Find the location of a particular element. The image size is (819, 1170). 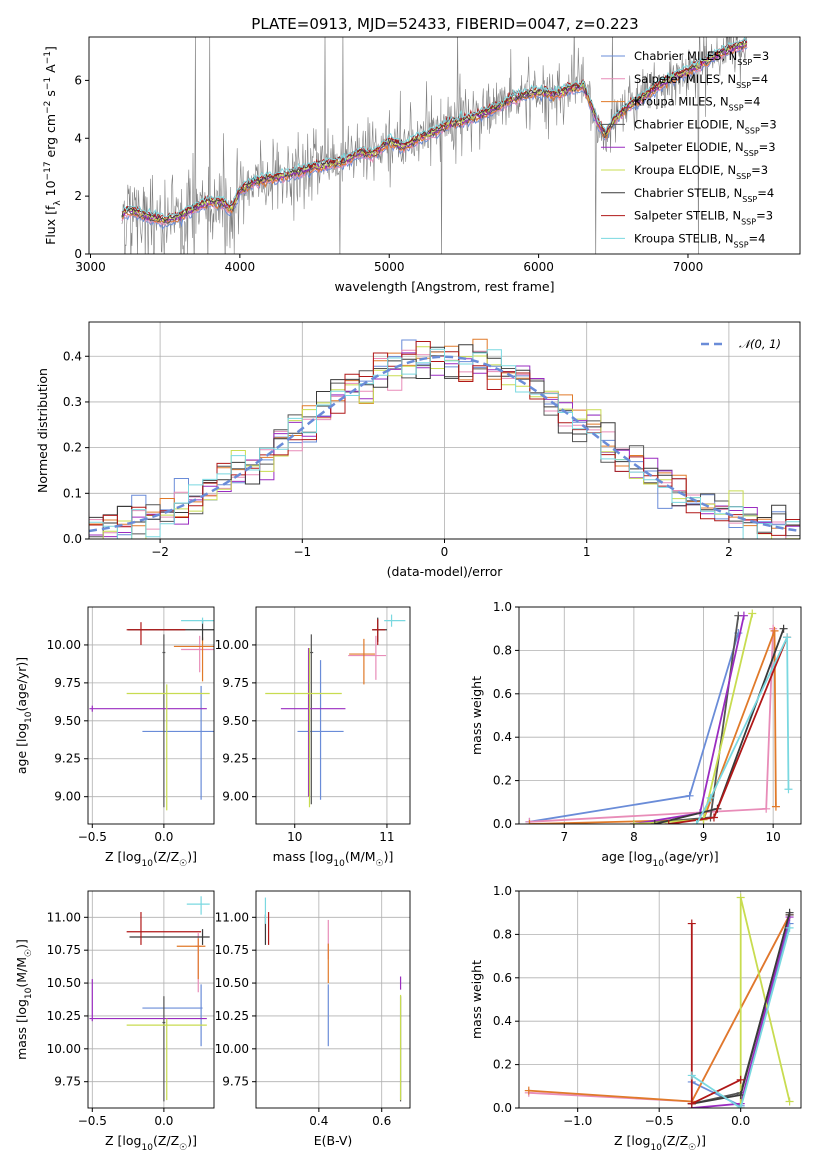

x-axis-label: (data-model)/error is located at coordinates (445, 571).